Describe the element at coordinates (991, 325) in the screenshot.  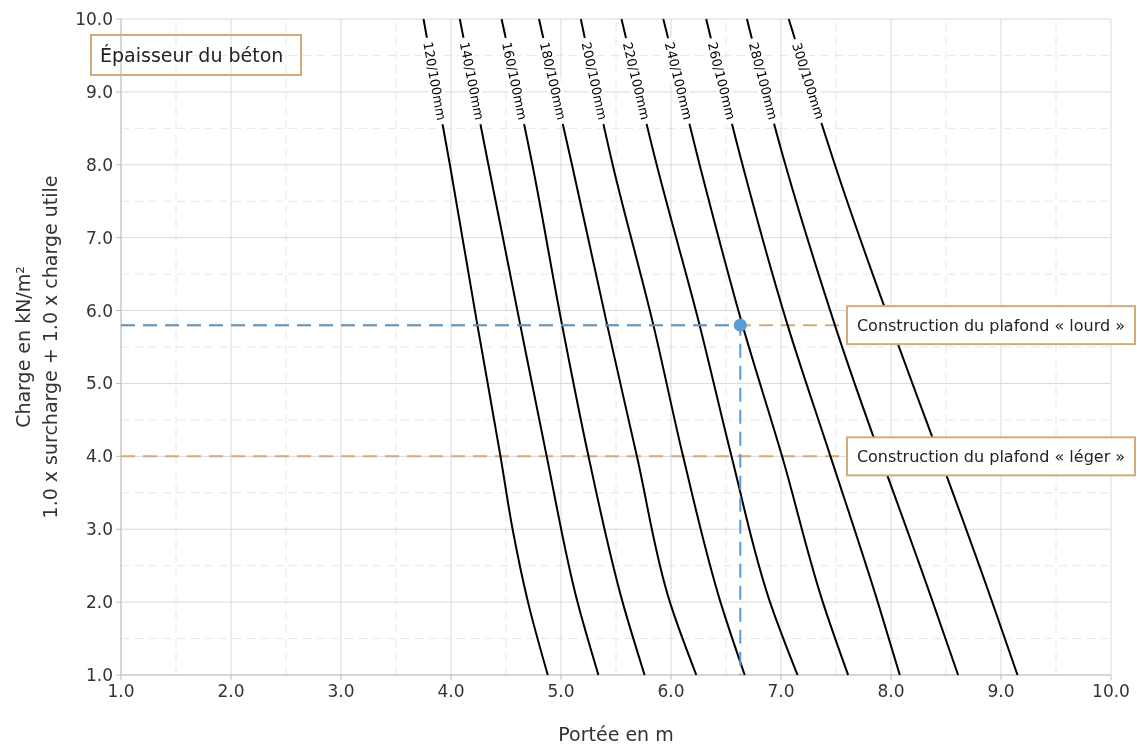
I see `ref-line-label: Construction du plafond « lourd »` at that location.